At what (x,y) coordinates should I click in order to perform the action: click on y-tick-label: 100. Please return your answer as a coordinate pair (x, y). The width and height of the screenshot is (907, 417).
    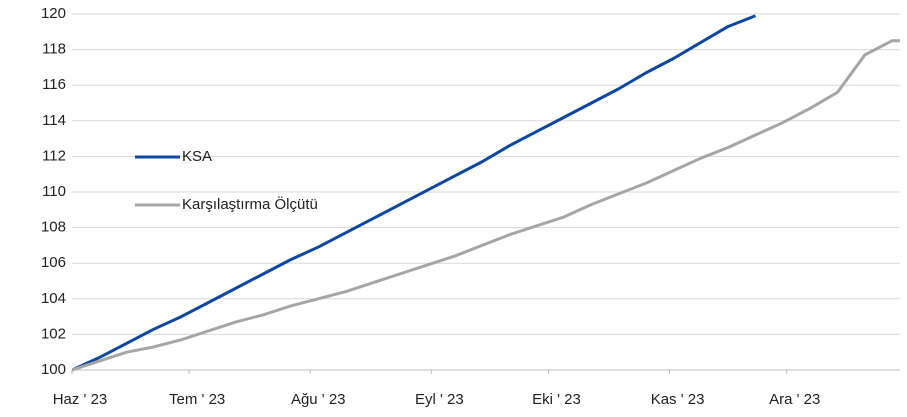
    Looking at the image, I should click on (53, 369).